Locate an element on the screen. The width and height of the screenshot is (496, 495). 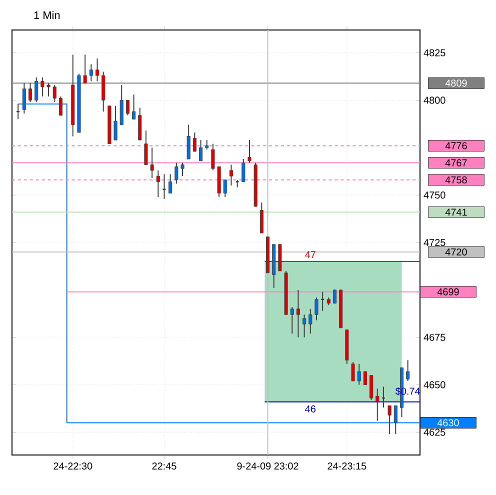
y-tick-label: 4825 is located at coordinates (435, 52).